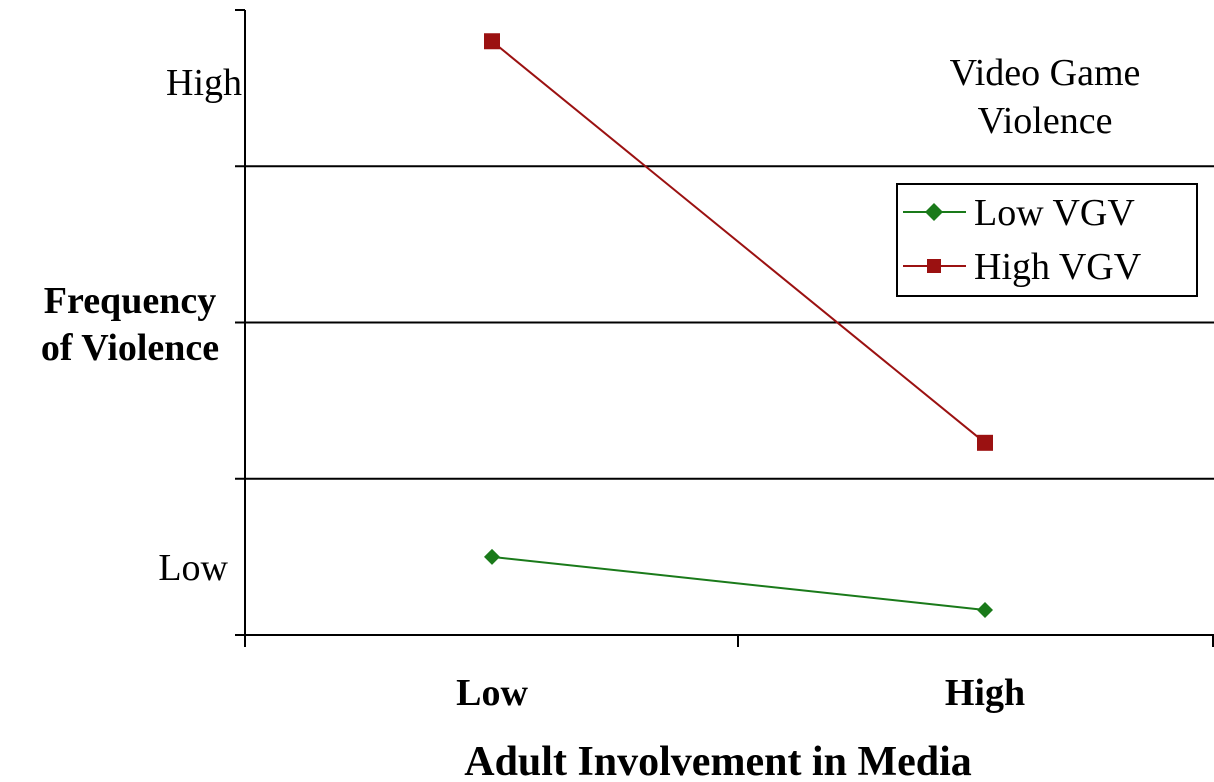  What do you see at coordinates (1058, 267) in the screenshot?
I see `legend-label-high-vgv: High VGV` at bounding box center [1058, 267].